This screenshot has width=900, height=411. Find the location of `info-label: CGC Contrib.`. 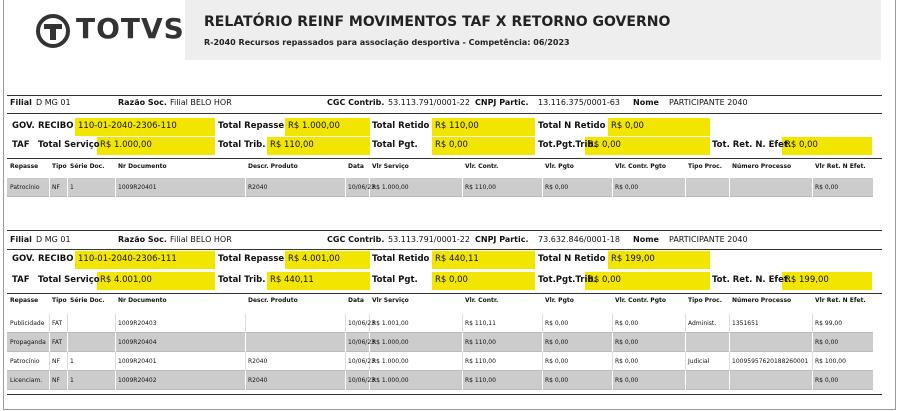

info-label: CGC Contrib. is located at coordinates (356, 102).